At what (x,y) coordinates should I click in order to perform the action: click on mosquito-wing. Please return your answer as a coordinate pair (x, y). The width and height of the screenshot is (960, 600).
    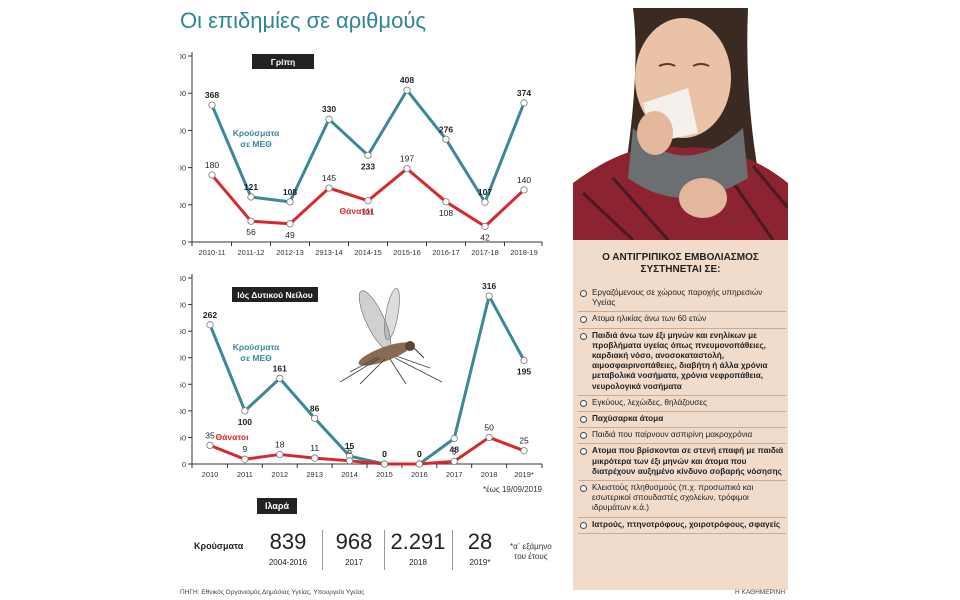
    Looking at the image, I should click on (392, 314).